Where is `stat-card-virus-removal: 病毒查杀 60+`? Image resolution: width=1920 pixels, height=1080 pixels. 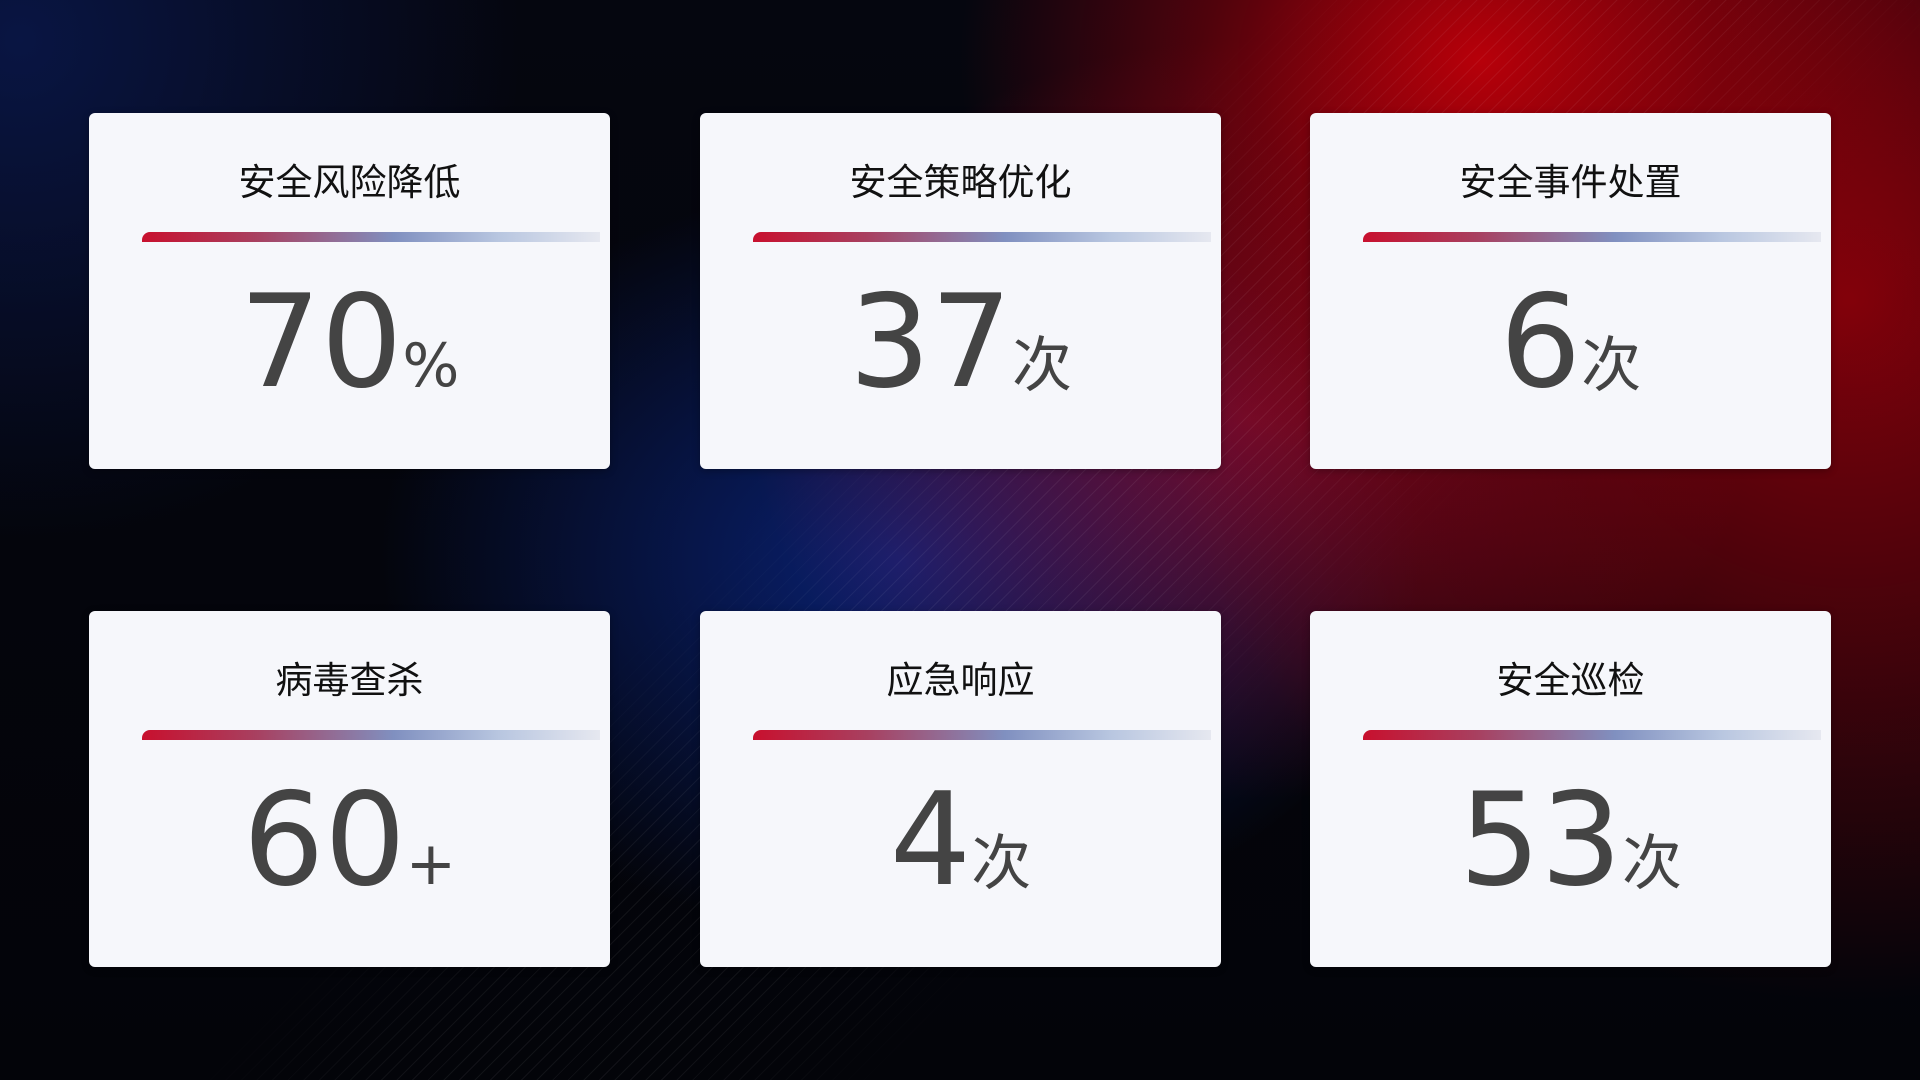 stat-card-virus-removal: 病毒查杀 60+ is located at coordinates (349, 789).